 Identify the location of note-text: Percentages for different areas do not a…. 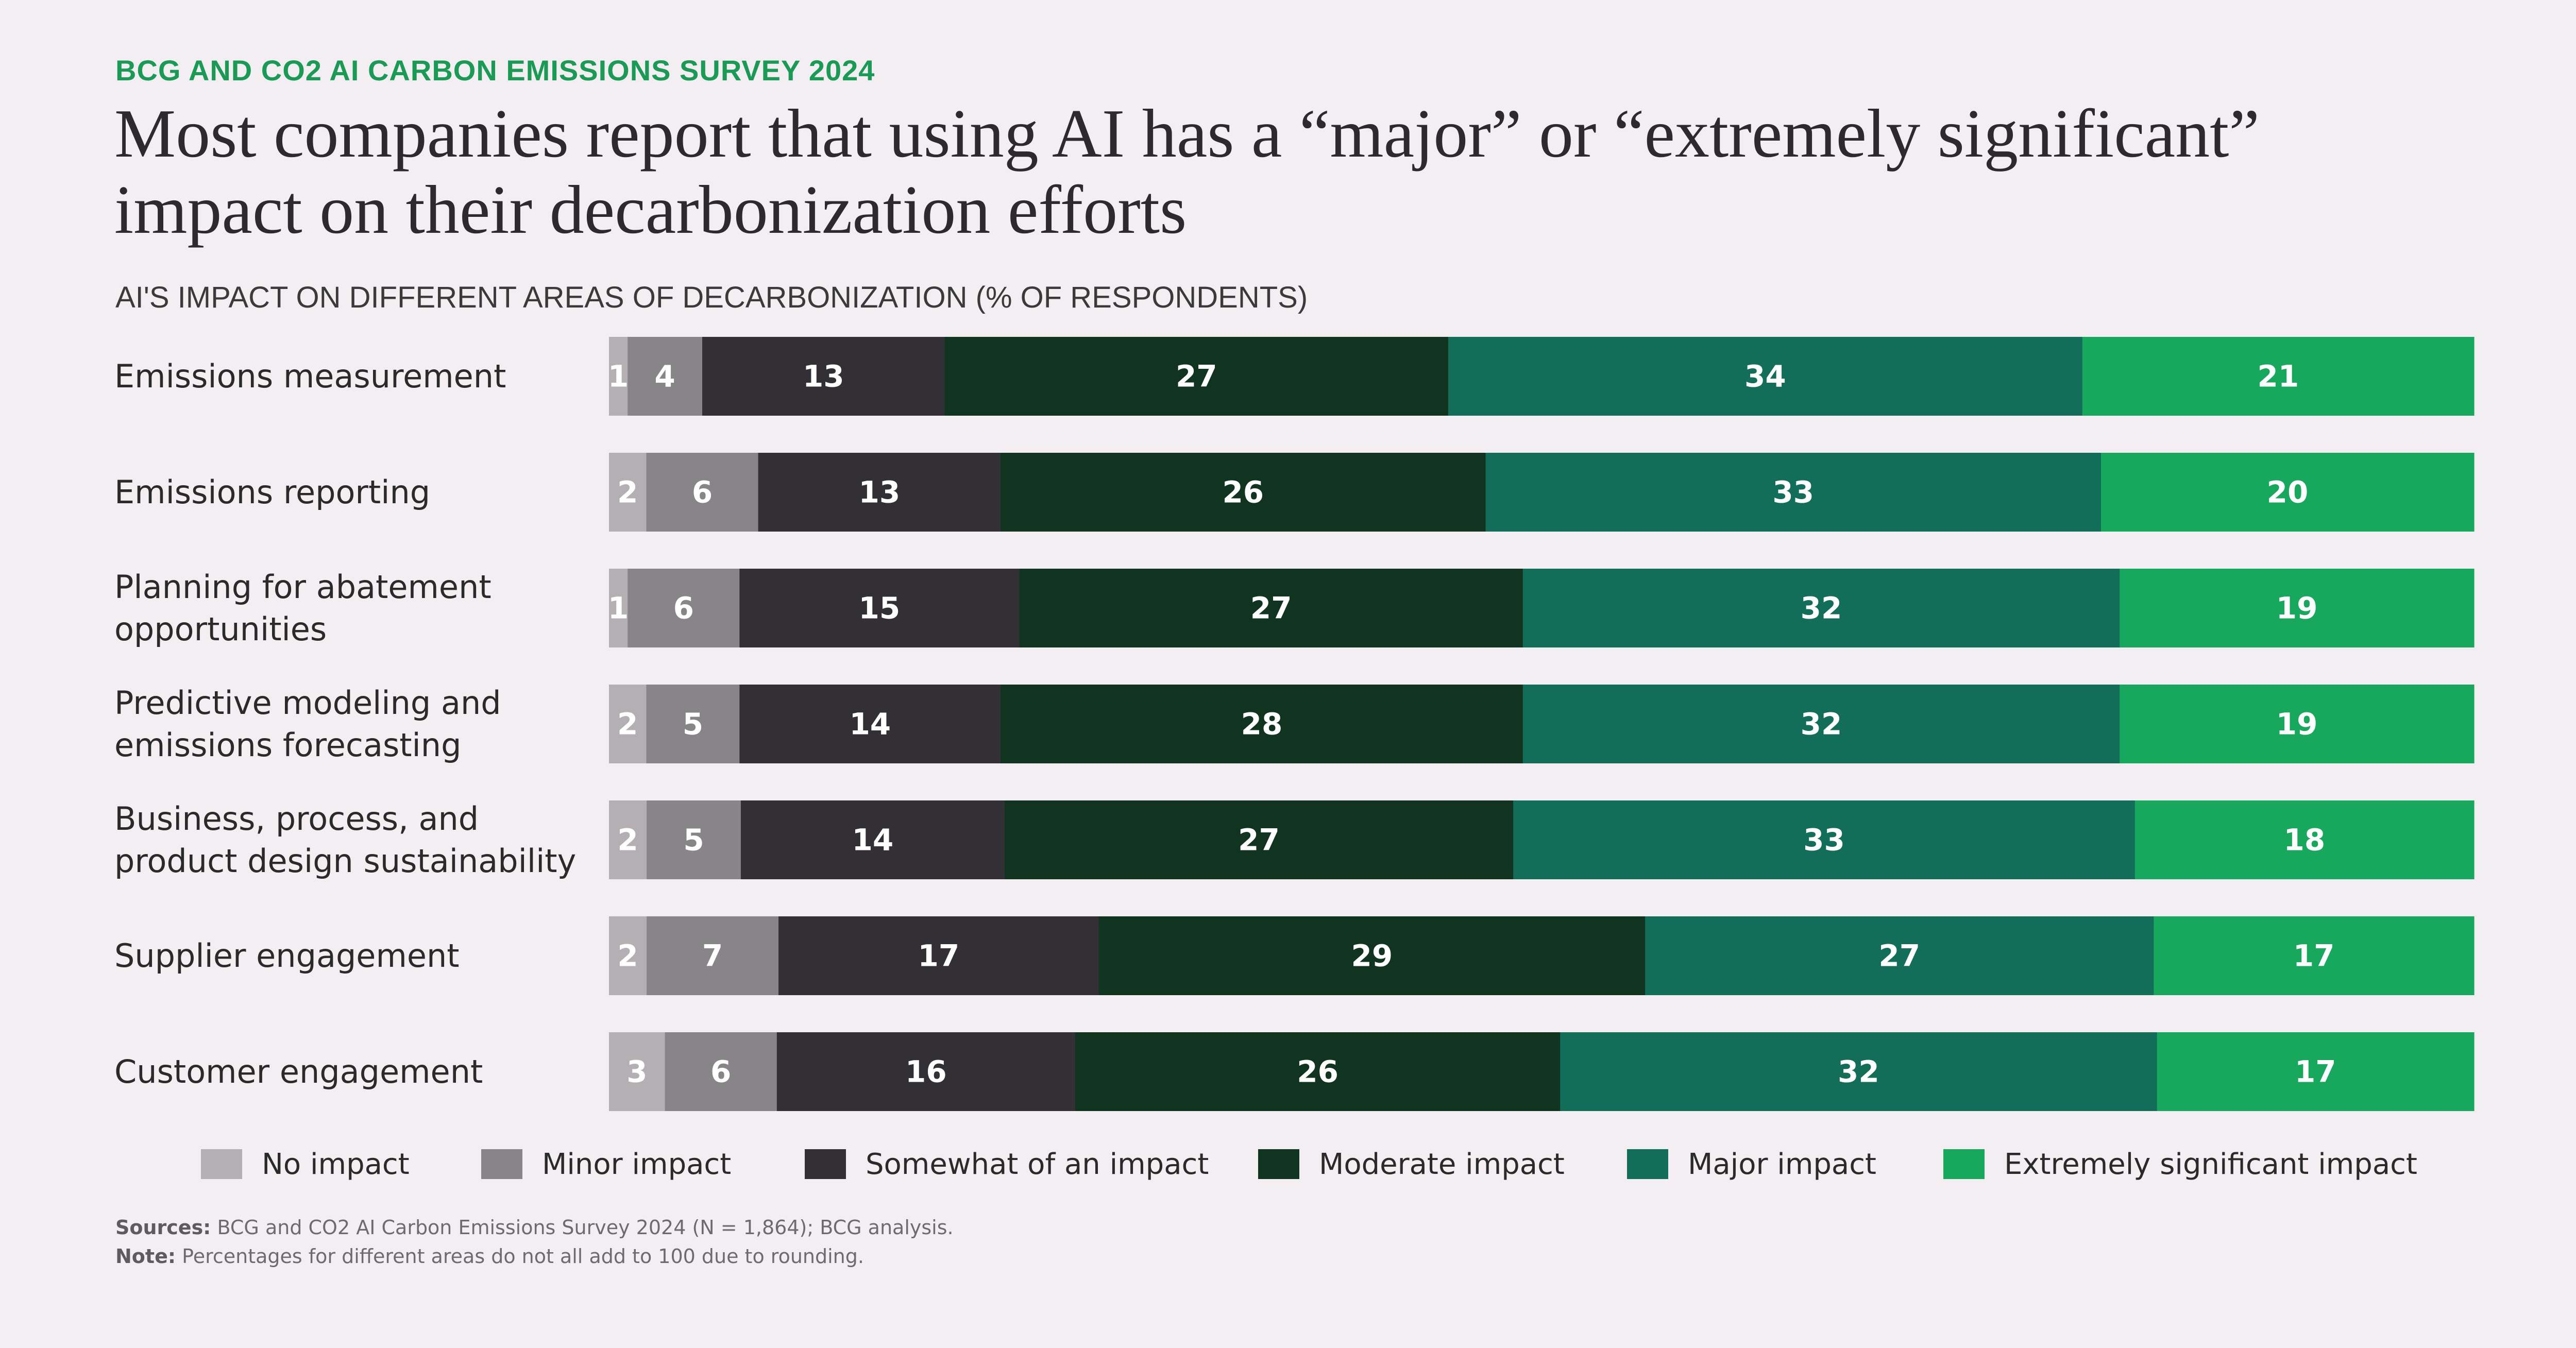
(523, 1256).